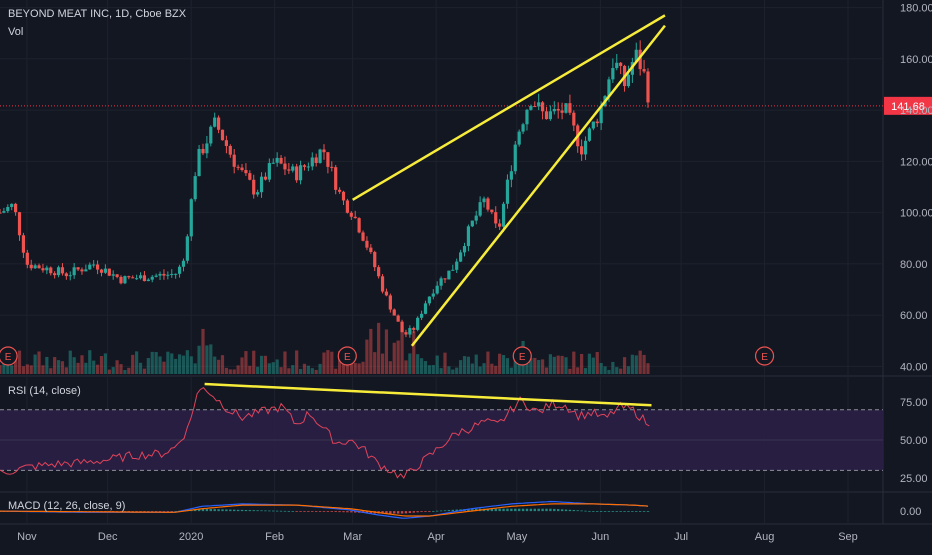 The width and height of the screenshot is (932, 555). Describe the element at coordinates (914, 441) in the screenshot. I see `rsi-tick-label: 50.00` at that location.